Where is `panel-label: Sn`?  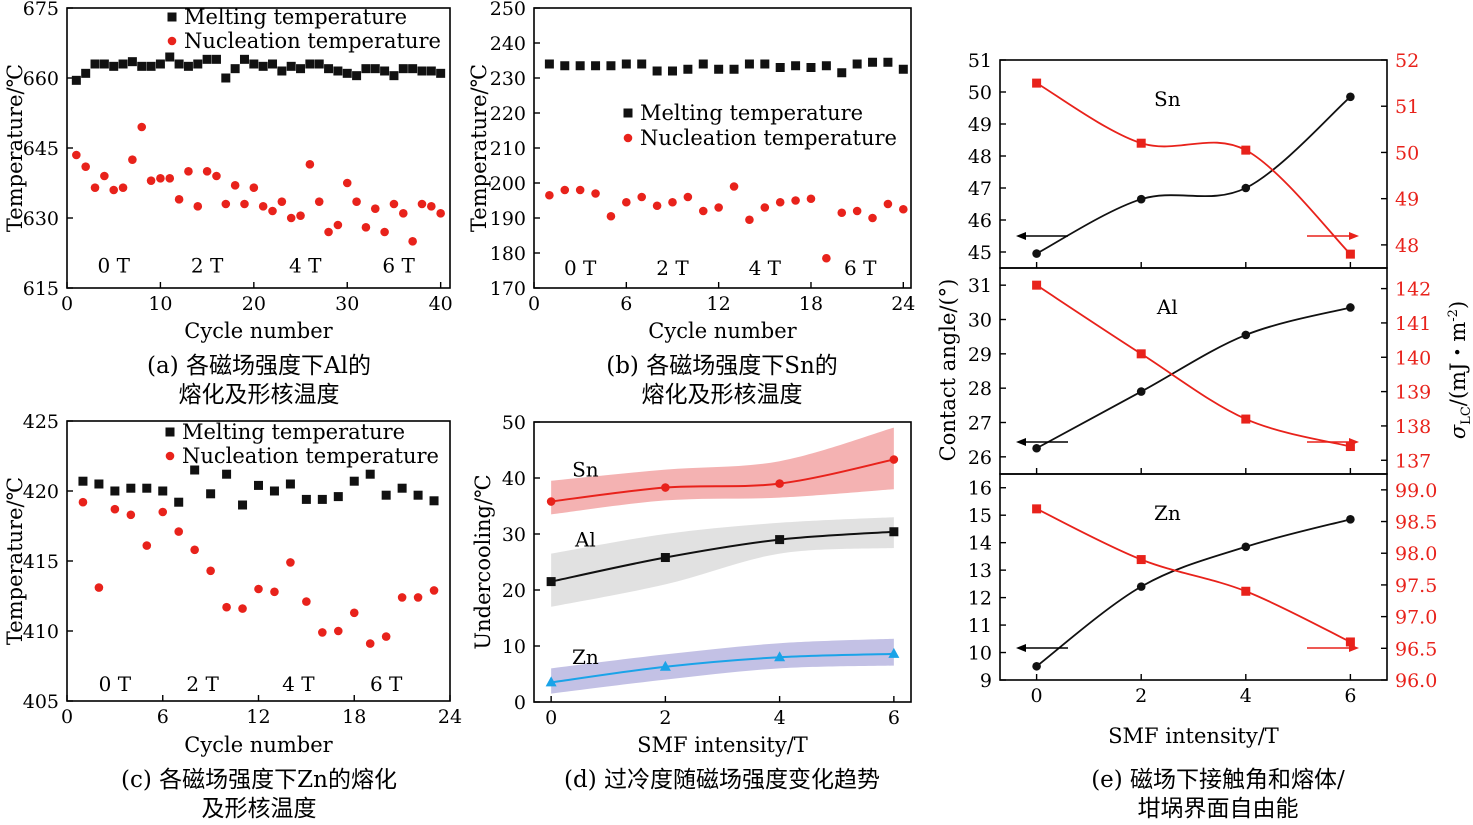
panel-label: Sn is located at coordinates (1167, 99).